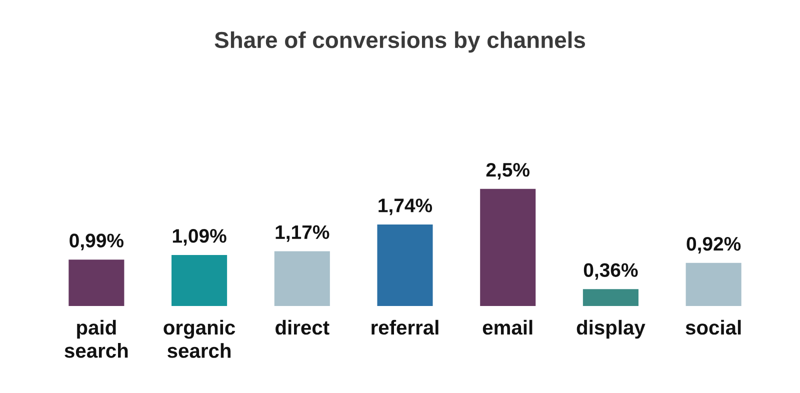 This screenshot has height=393, width=800. Describe the element at coordinates (508, 171) in the screenshot. I see `data-label: 2,5%` at that location.